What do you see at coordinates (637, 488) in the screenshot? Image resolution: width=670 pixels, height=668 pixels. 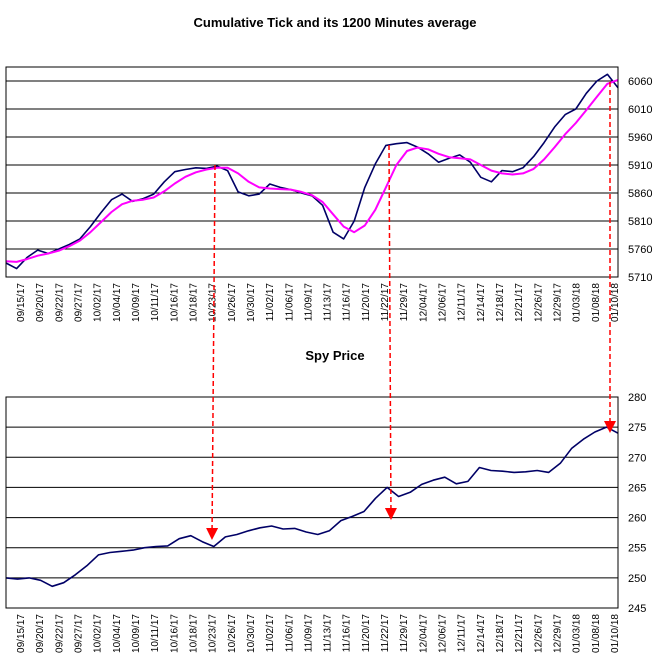 I see `y-tick-label: 265` at bounding box center [637, 488].